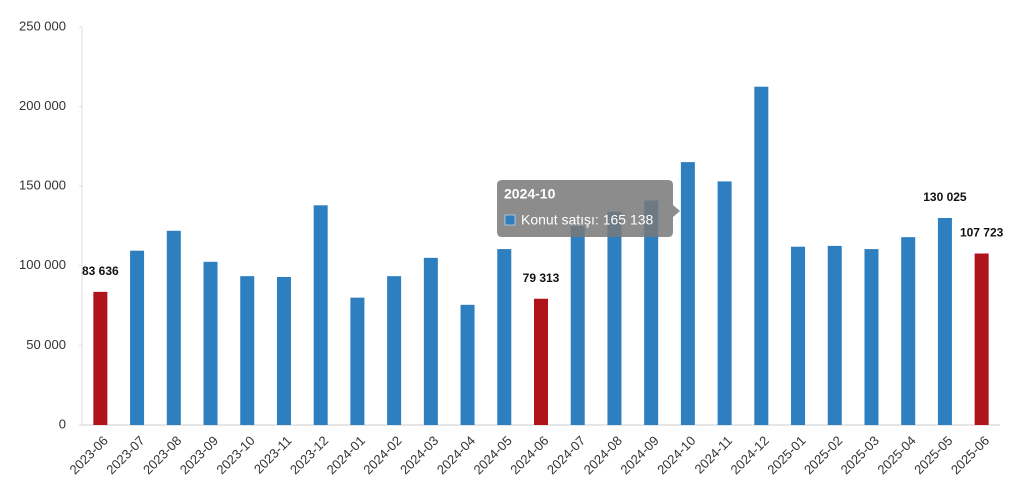  What do you see at coordinates (860, 455) in the screenshot?
I see `x-tick-label: 2025-03` at bounding box center [860, 455].